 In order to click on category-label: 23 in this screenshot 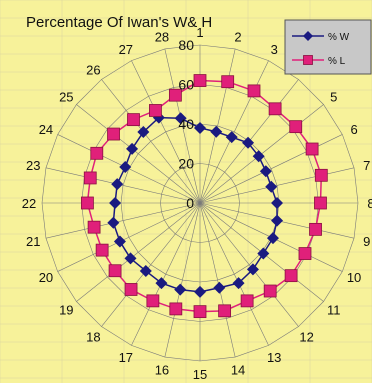, I will do `click(33, 165)`.